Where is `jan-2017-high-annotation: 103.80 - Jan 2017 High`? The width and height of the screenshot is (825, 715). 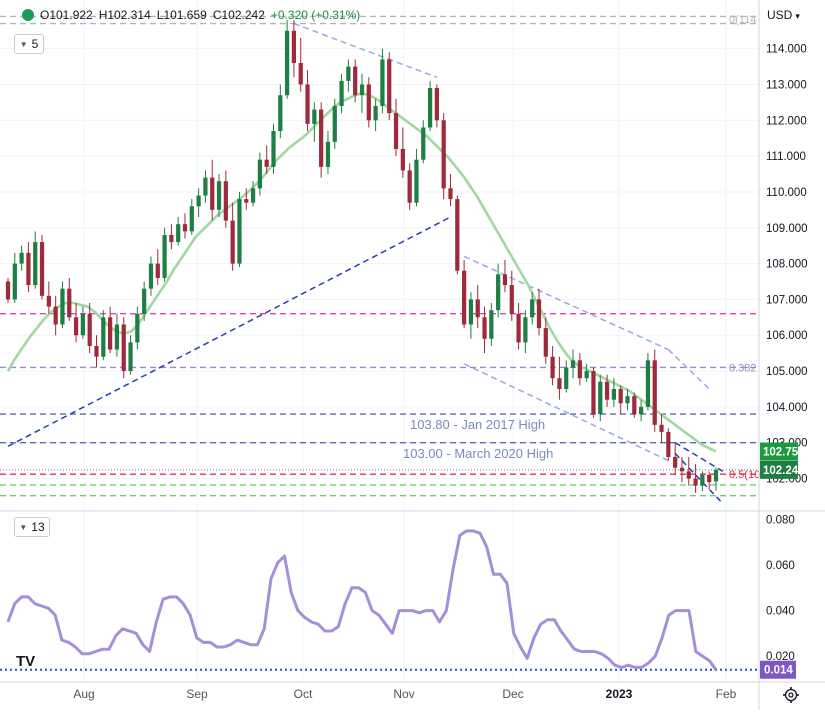
jan-2017-high-annotation: 103.80 - Jan 2017 High is located at coordinates (477, 424).